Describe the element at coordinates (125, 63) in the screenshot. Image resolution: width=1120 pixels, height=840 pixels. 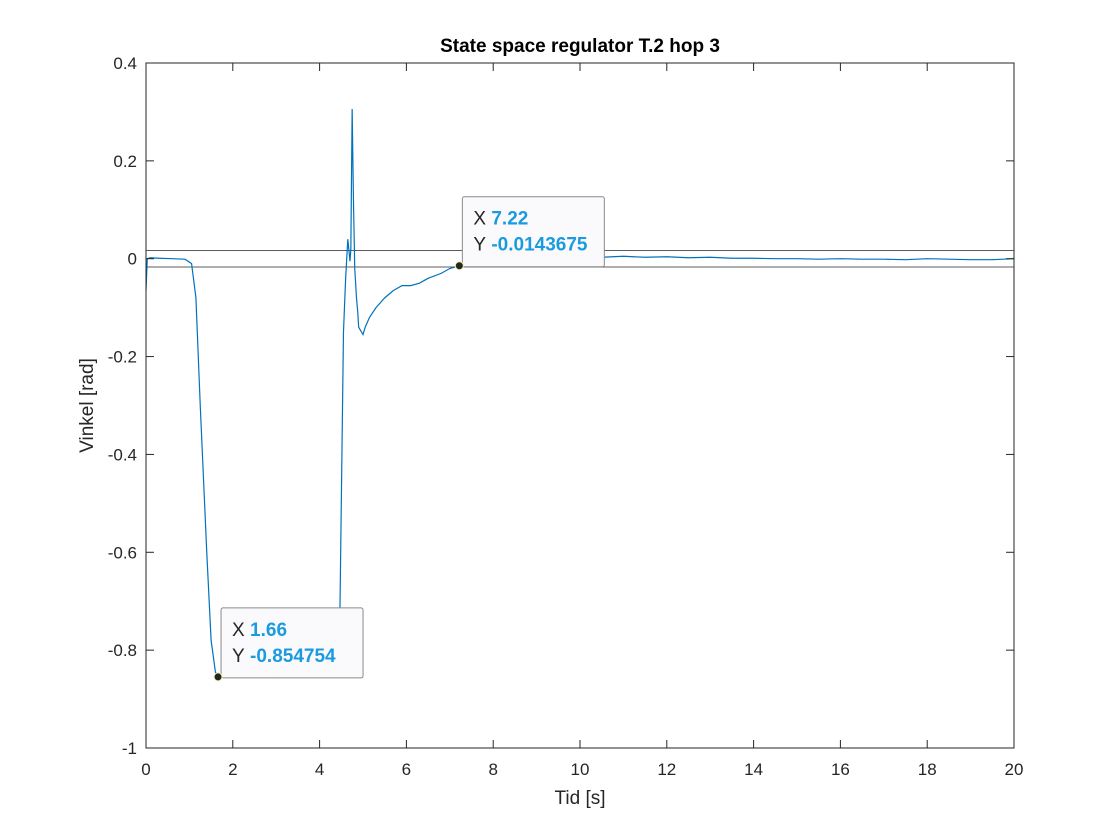
I see `y-tick-label: 0.4` at that location.